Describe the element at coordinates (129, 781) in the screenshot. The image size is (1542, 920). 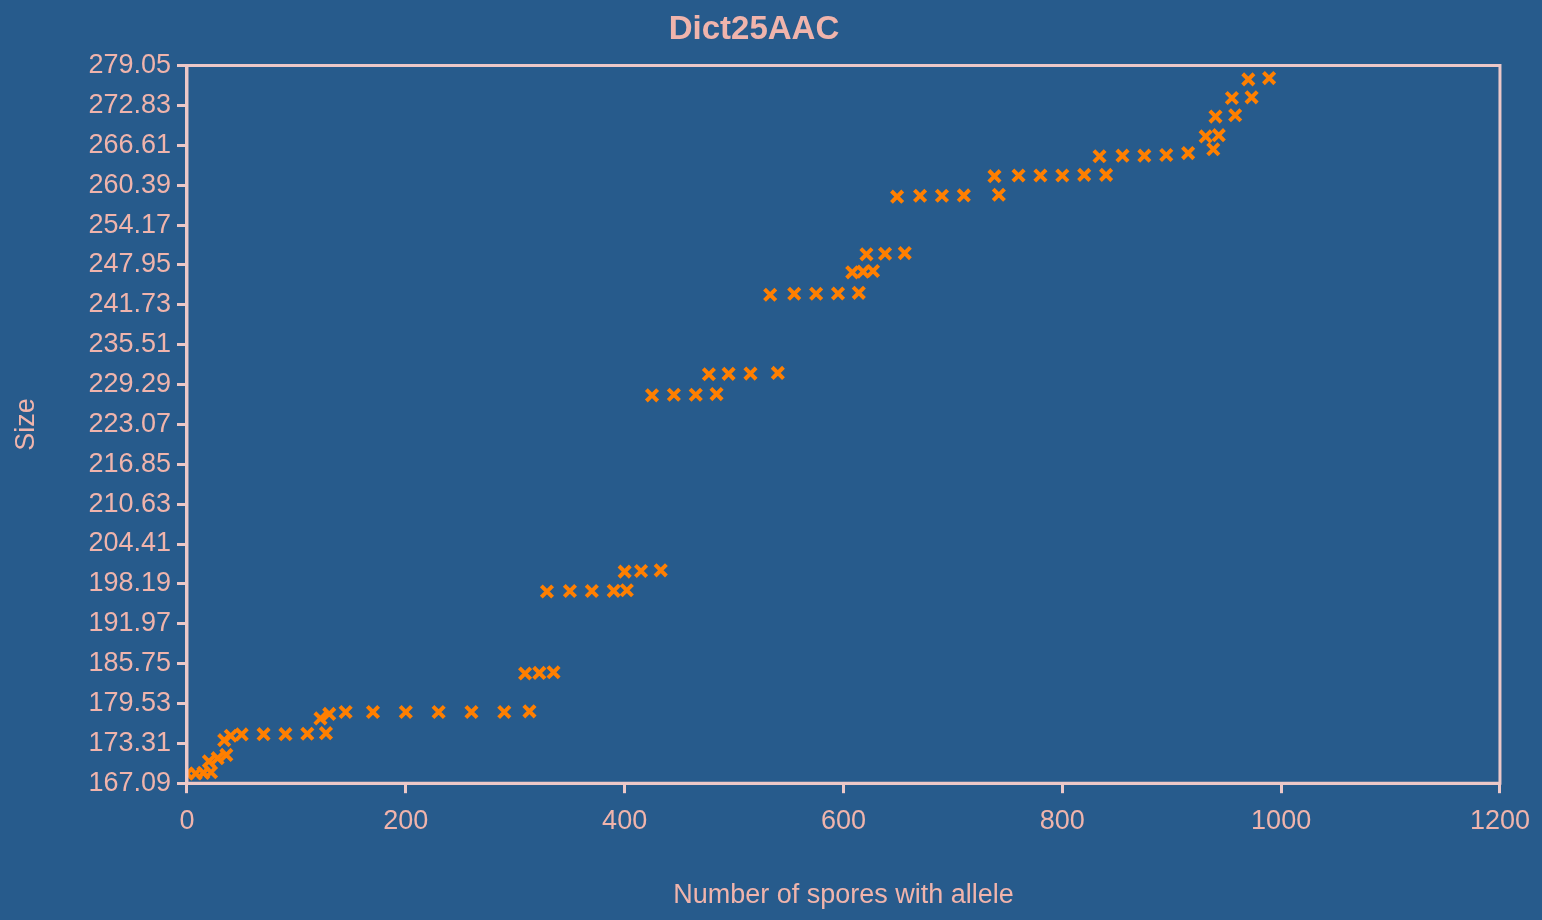
I see `y-tick-label: 167.09` at that location.